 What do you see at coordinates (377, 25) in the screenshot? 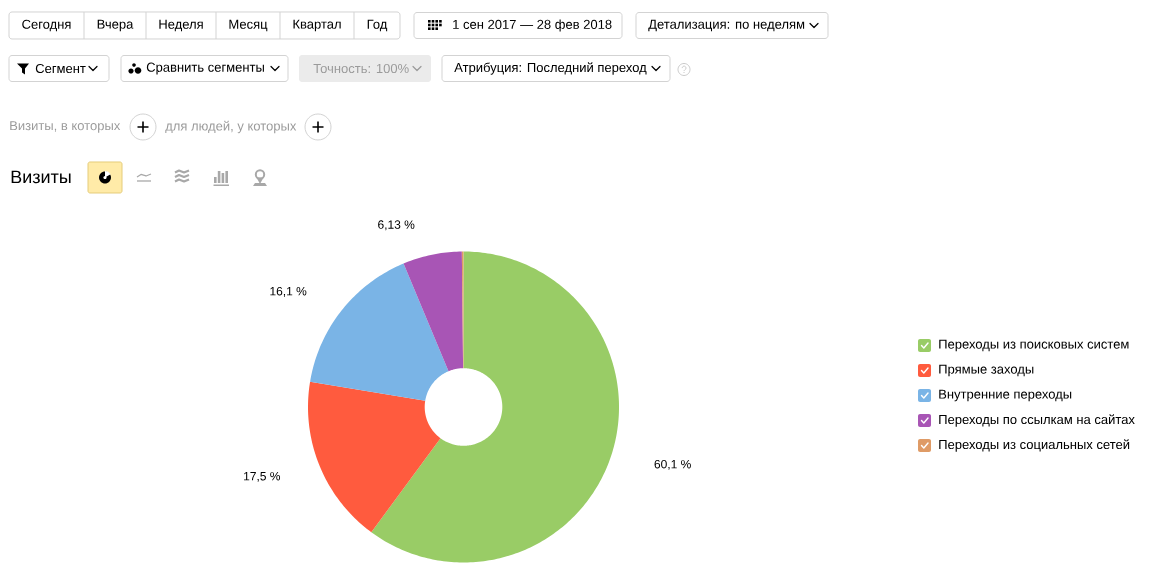
I see `text: Год` at bounding box center [377, 25].